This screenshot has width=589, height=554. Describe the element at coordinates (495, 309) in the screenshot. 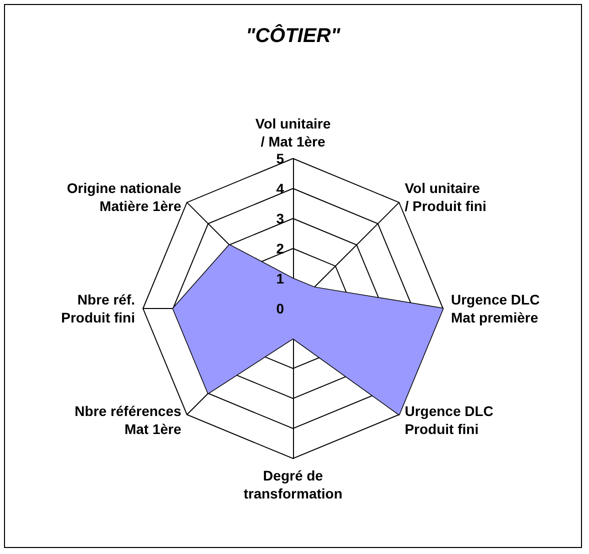

I see `spoke-label: Urgence DLC Mat première` at that location.